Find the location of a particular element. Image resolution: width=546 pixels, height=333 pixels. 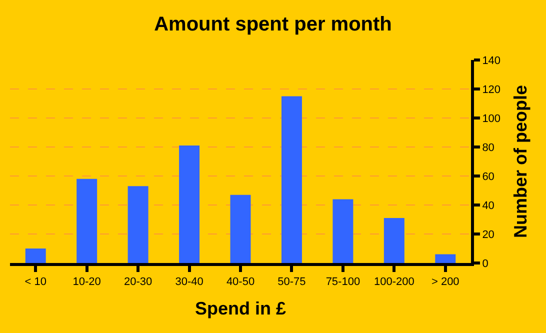

y-tick-label: 100 is located at coordinates (491, 118).